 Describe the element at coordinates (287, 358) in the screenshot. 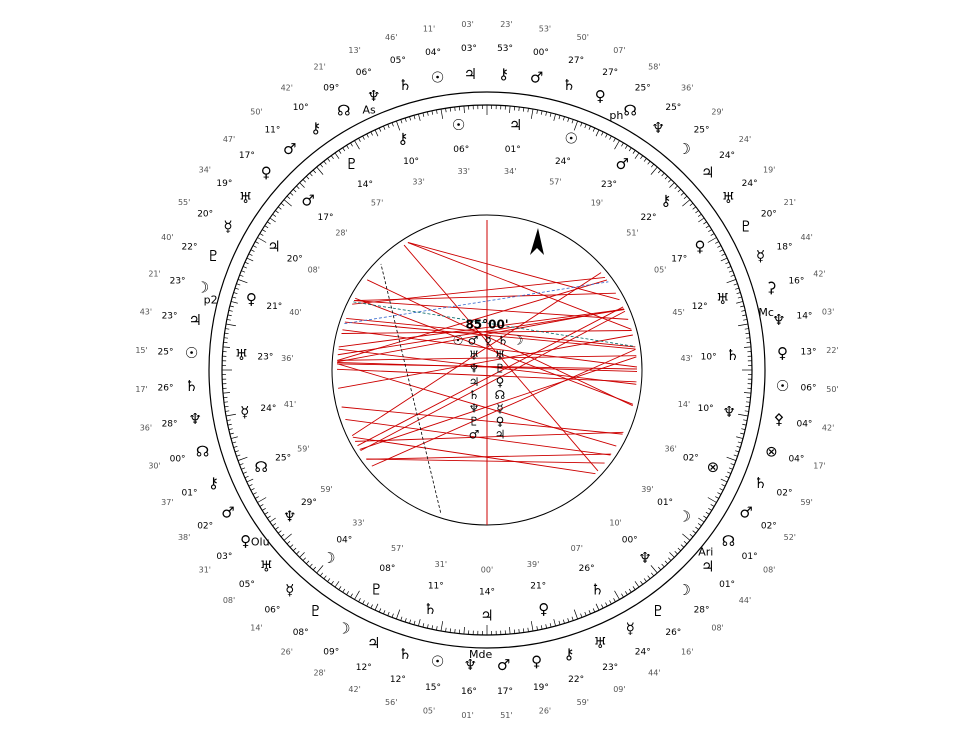

I see `minute-label: 36'` at that location.